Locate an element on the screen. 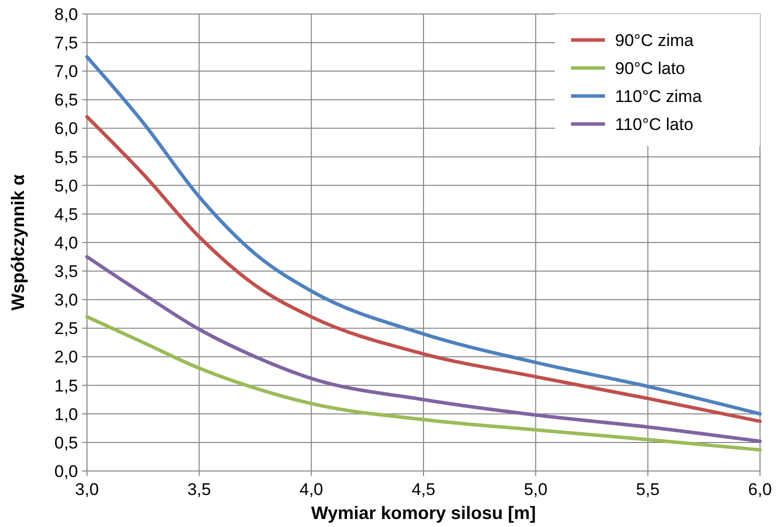 The width and height of the screenshot is (777, 527). y-tick-label: 7,5 is located at coordinates (66, 43).